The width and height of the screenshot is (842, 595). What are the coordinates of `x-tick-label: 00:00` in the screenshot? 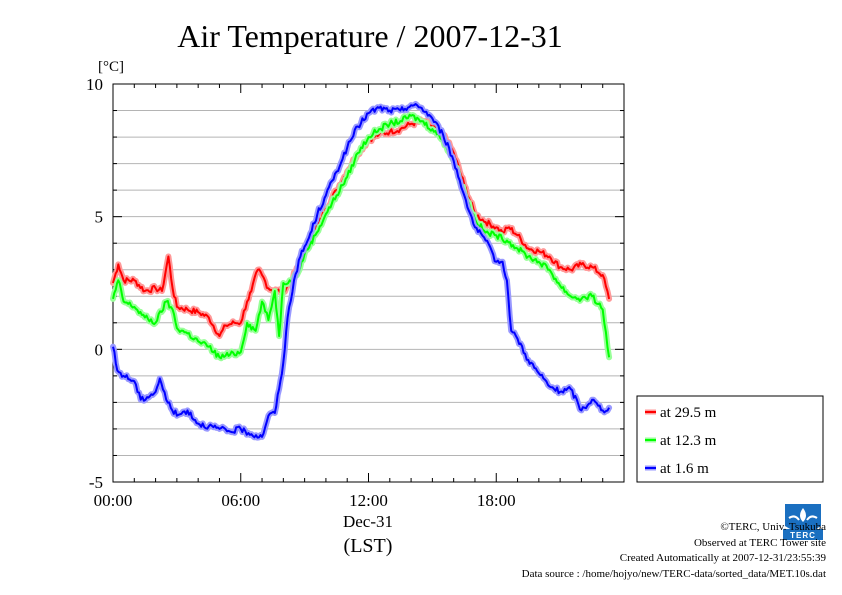 It's located at (113, 500).